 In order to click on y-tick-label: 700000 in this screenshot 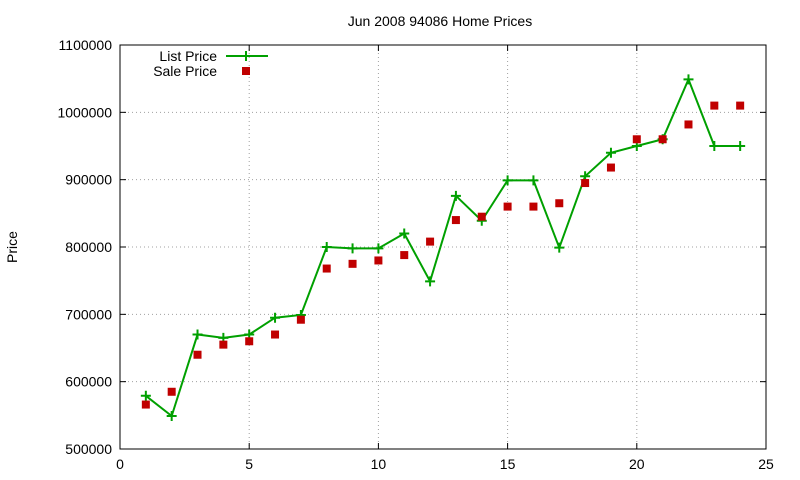, I will do `click(88, 314)`.